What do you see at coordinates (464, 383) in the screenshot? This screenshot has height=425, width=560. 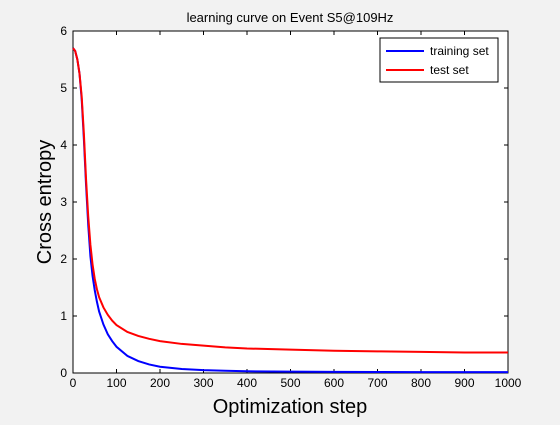 I see `x-tick-label: 900` at bounding box center [464, 383].